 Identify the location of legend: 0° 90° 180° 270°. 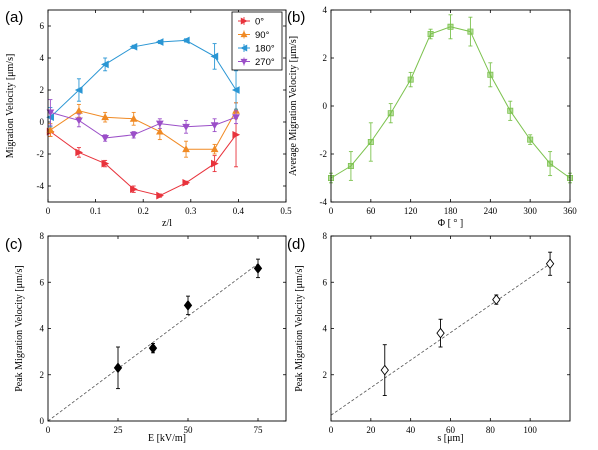
(257, 41).